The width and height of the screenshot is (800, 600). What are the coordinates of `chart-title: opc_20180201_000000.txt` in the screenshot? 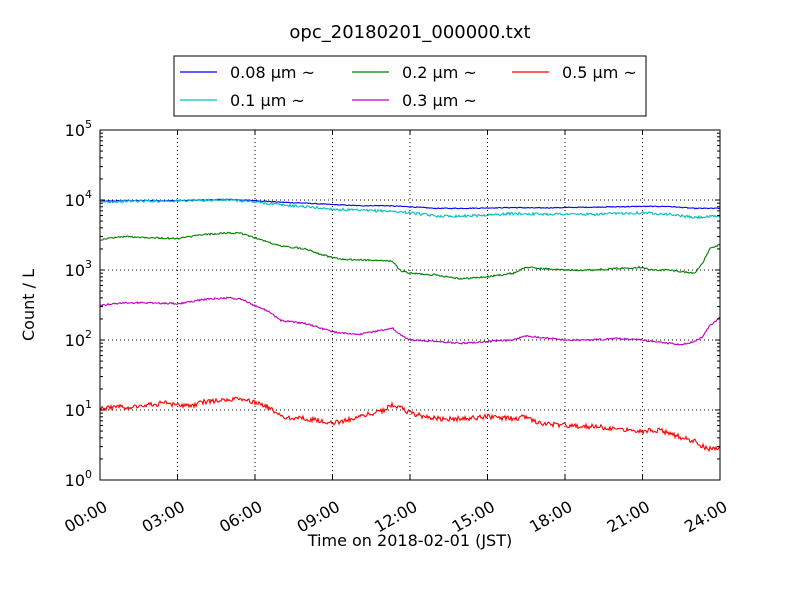 It's located at (409, 32).